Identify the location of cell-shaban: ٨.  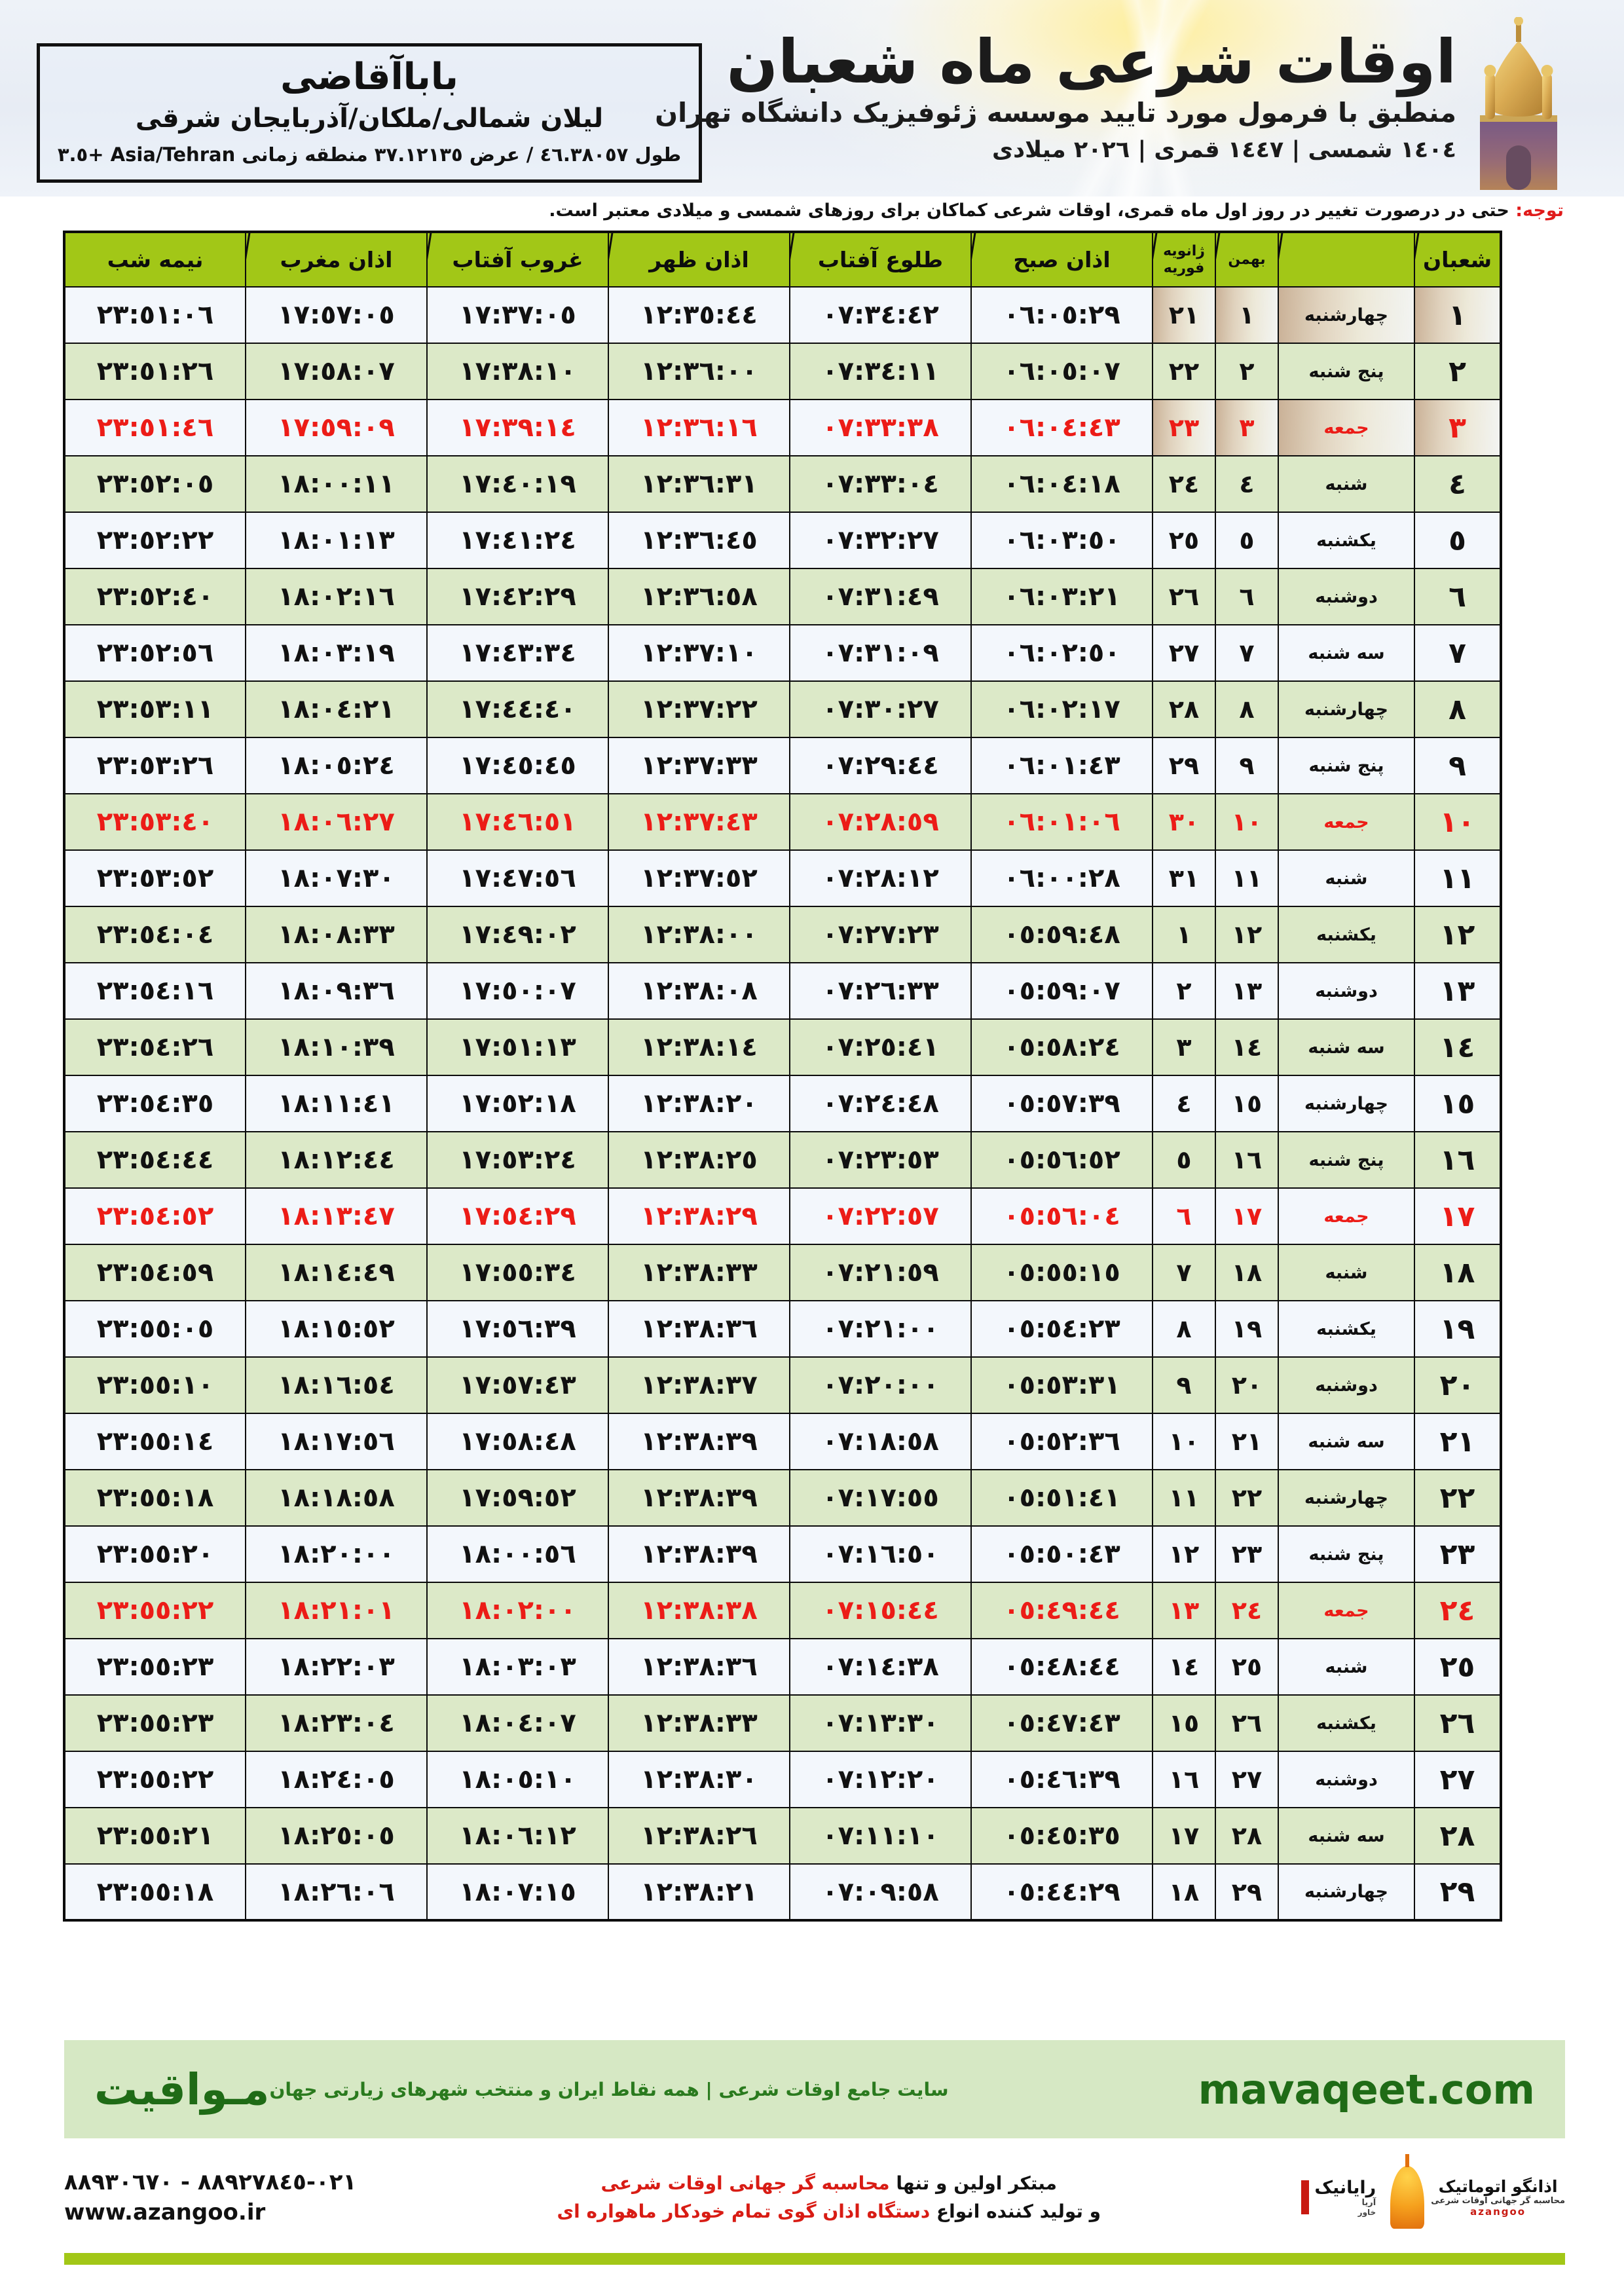
(1458, 709).